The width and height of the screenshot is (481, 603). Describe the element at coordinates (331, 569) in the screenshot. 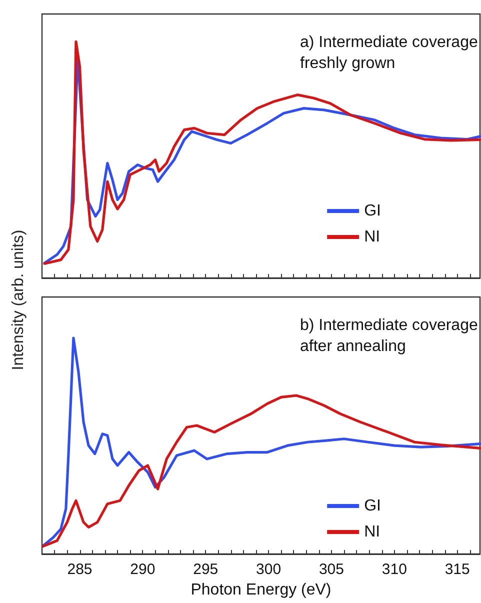

I see `x-tick-label: 305` at that location.